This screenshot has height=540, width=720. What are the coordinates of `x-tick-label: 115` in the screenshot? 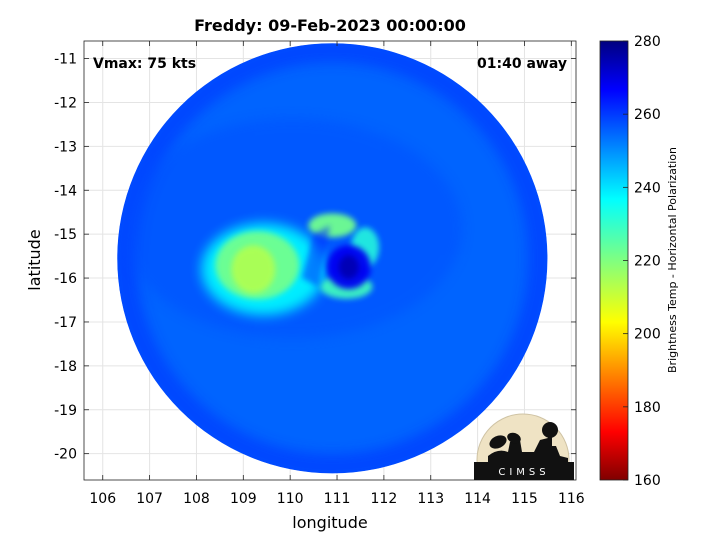 It's located at (524, 499).